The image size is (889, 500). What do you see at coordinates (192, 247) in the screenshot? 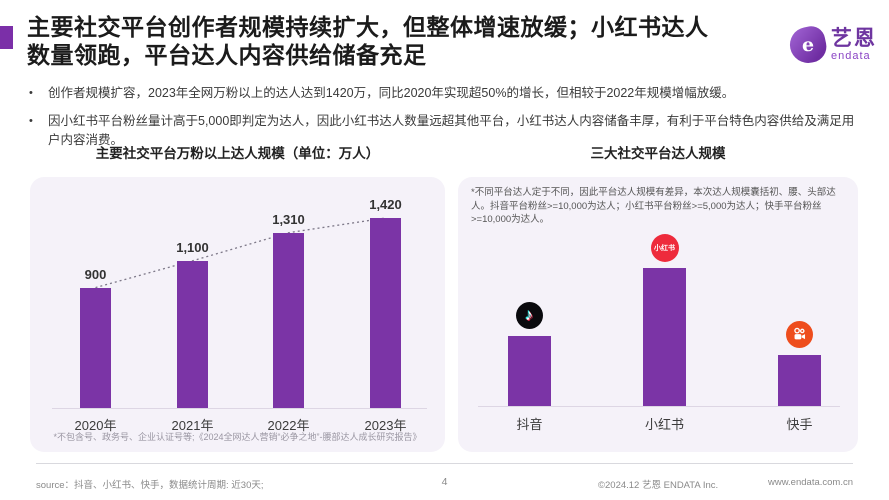
I see `bar-value-label: 1,100` at bounding box center [192, 247].